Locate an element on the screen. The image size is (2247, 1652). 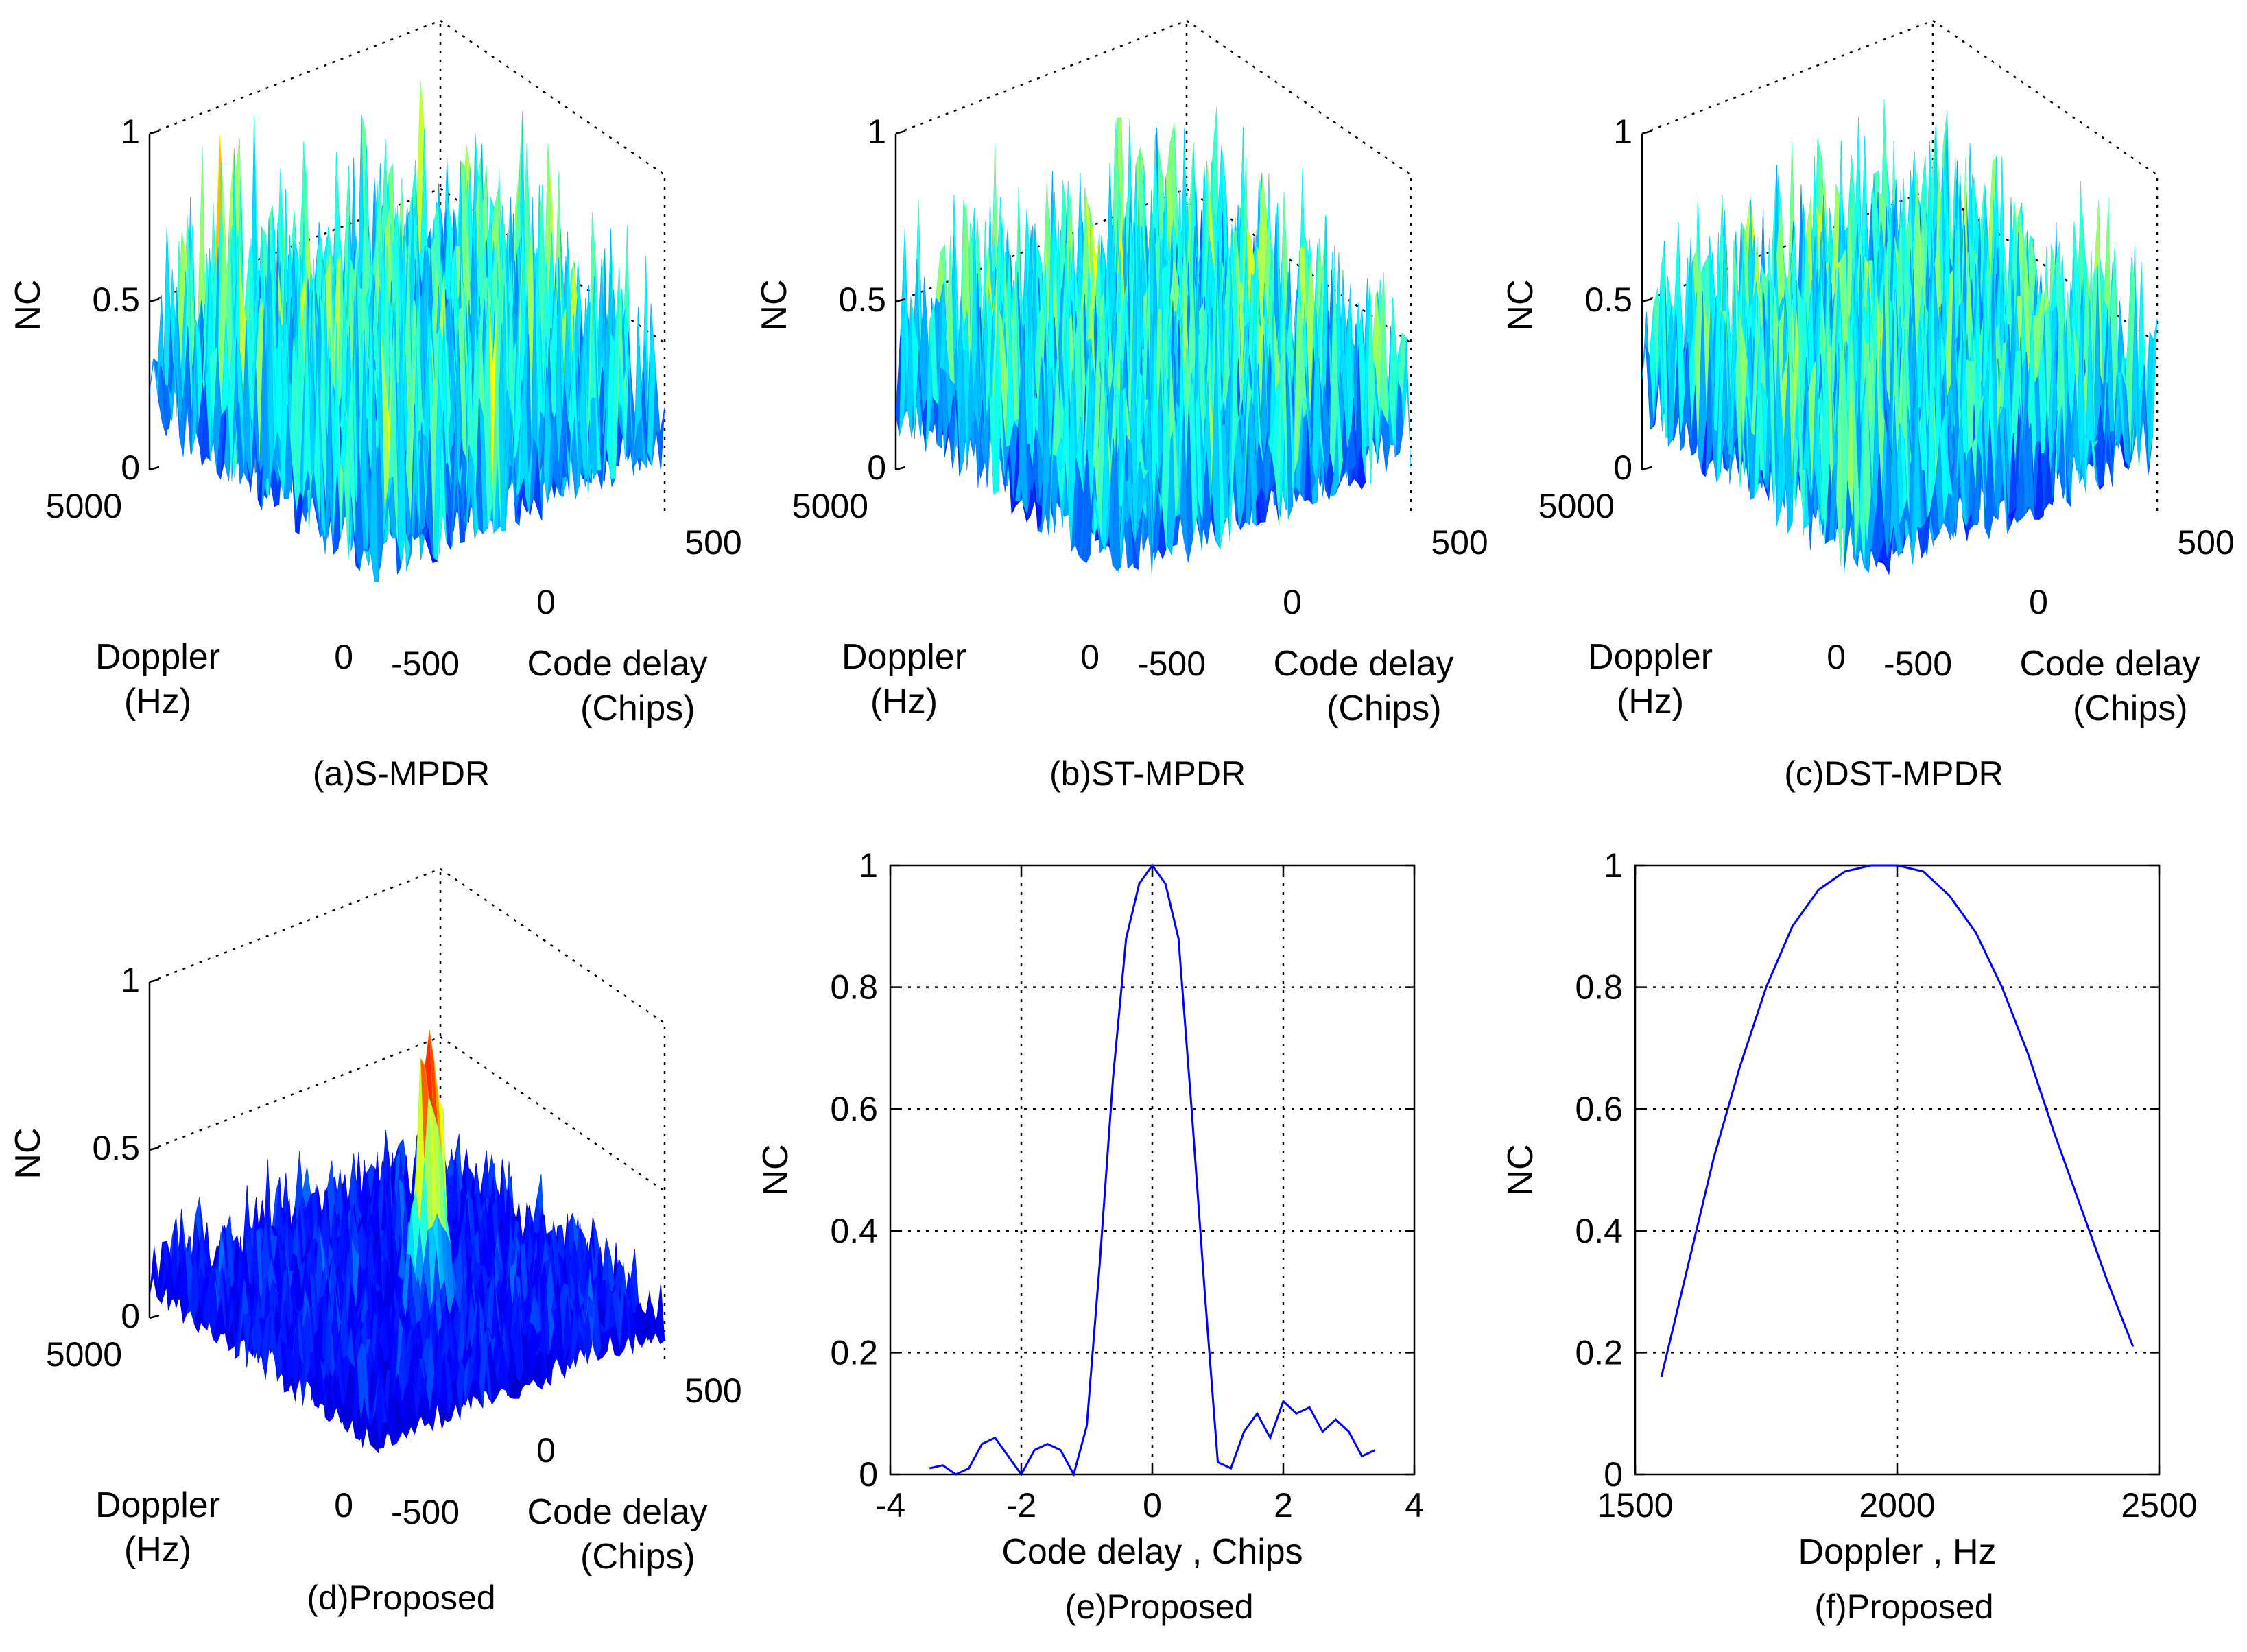
y-tick-label: 0 is located at coordinates (546, 602).